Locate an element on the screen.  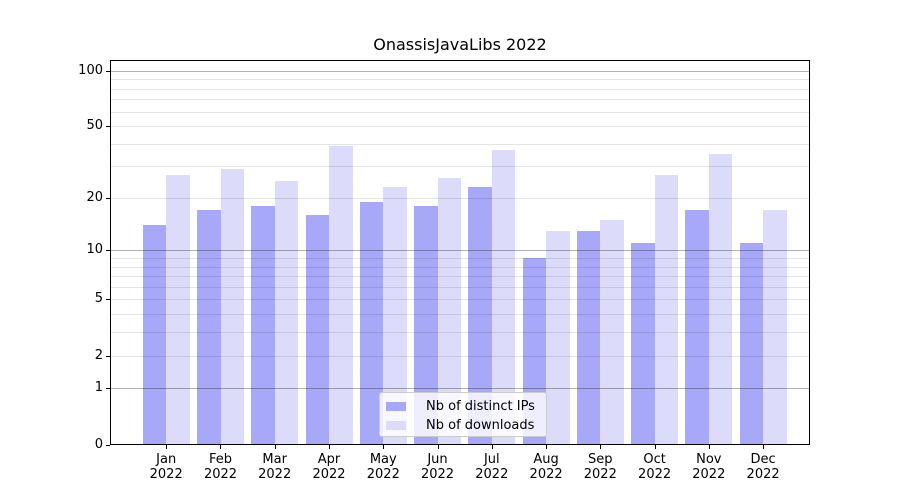
bar-ips-jun is located at coordinates (426, 325).